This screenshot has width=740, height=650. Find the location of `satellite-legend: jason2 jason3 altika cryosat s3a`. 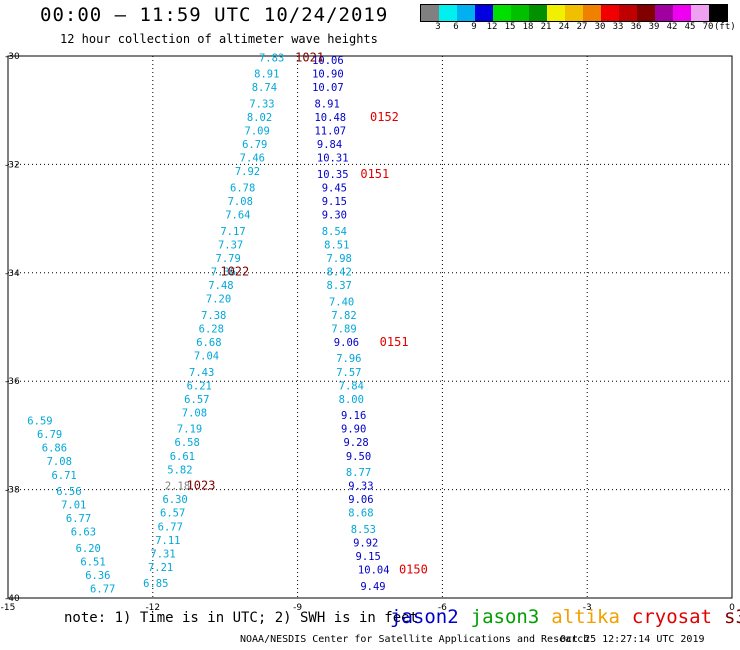

satellite-legend: jason2 jason3 altika cryosat s3a is located at coordinates (565, 617).